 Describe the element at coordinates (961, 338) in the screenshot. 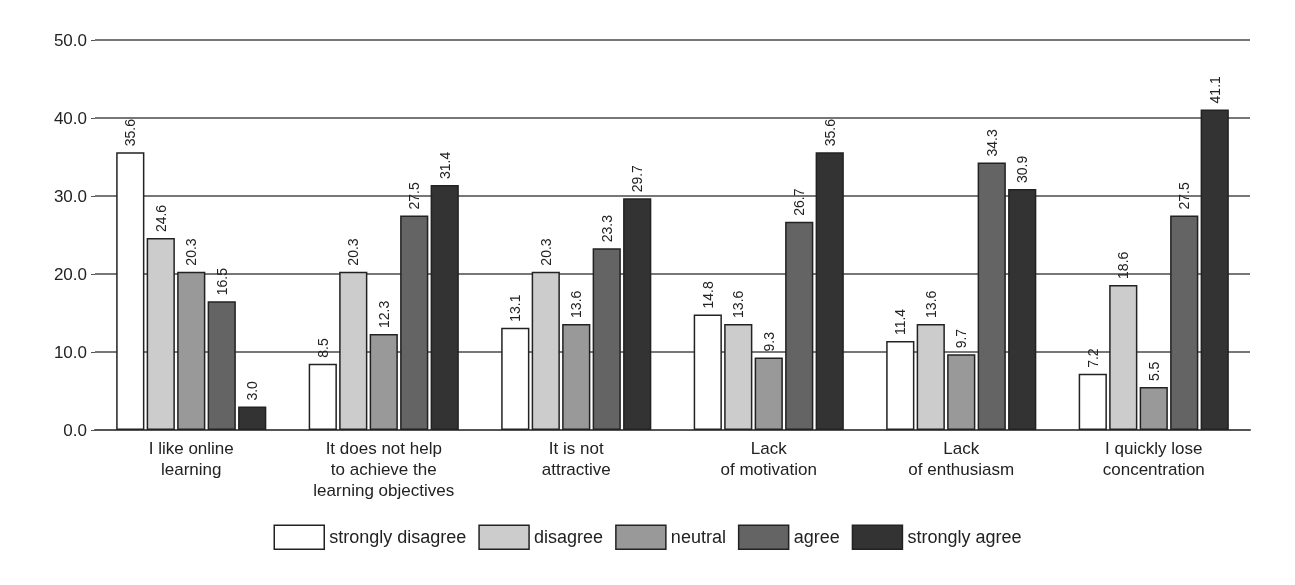

I see `data-label: 9.7` at that location.